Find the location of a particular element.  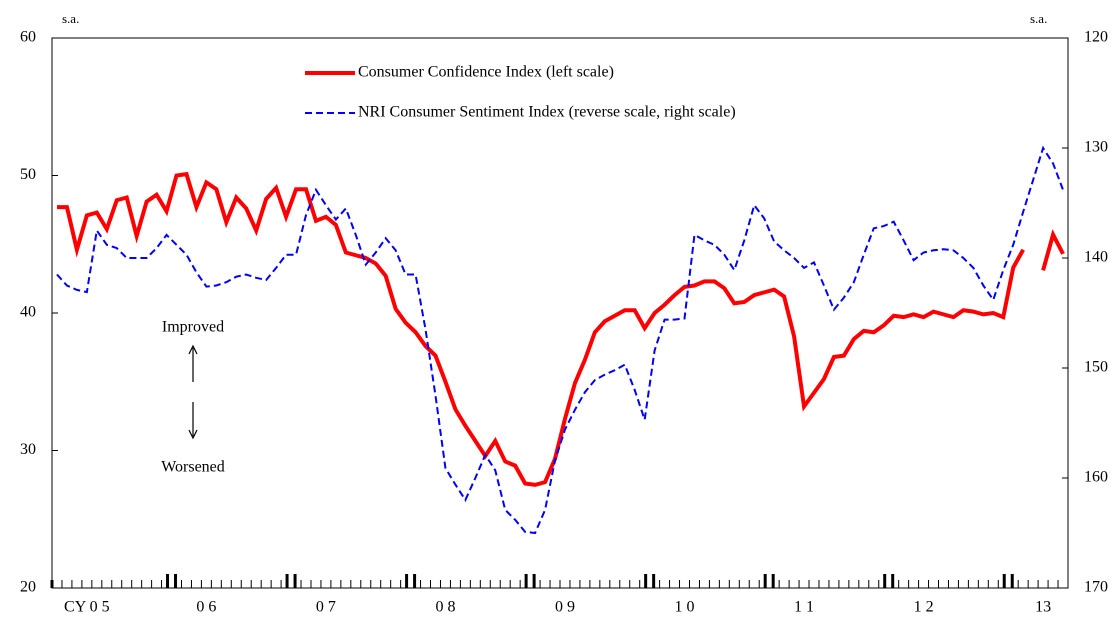

arrows is located at coordinates (193, 392).